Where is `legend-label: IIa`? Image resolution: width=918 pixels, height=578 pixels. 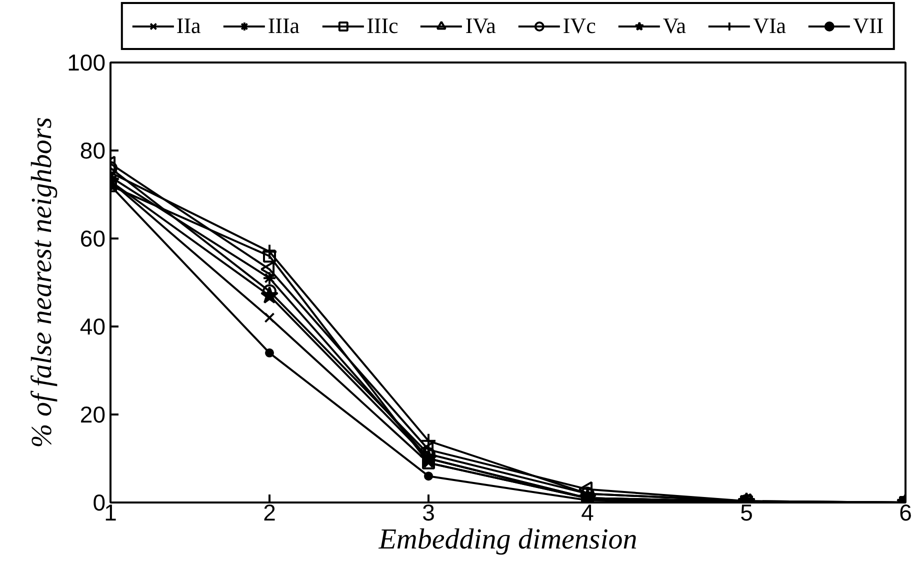 legend-label: IIa is located at coordinates (188, 26).